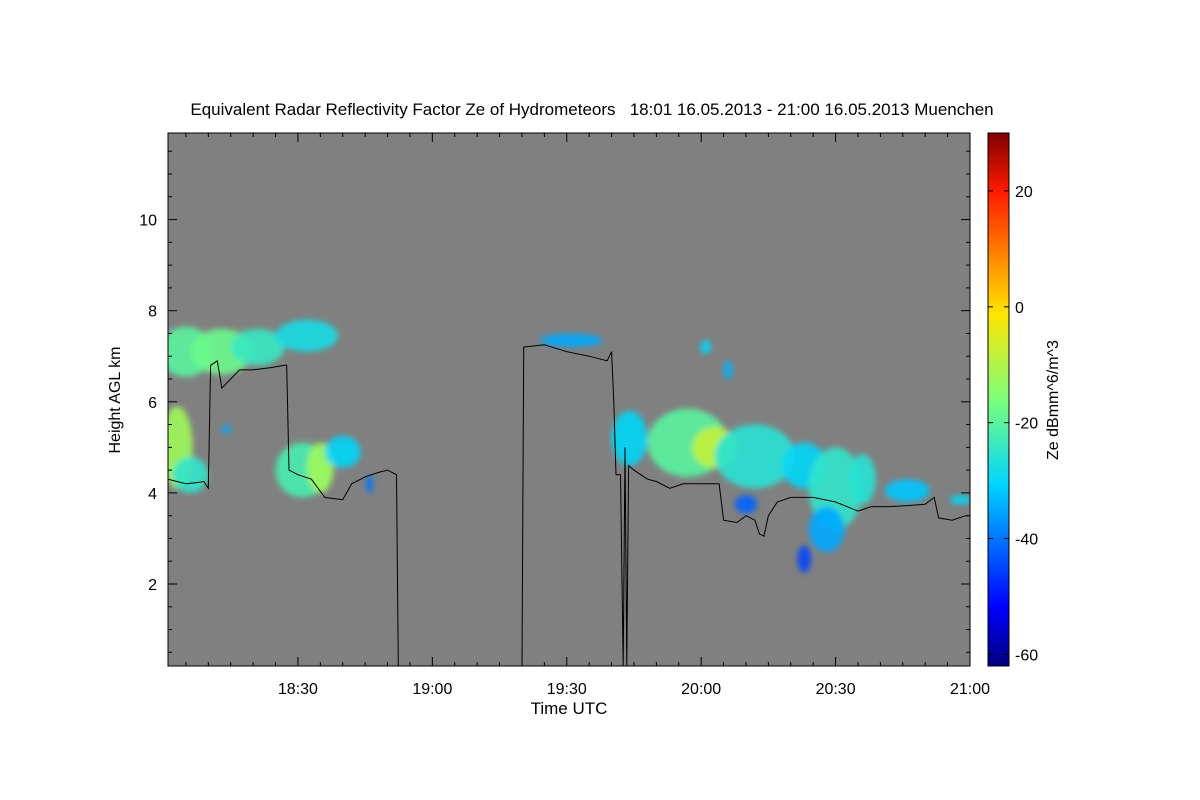 This screenshot has width=1200, height=800. What do you see at coordinates (970, 689) in the screenshot?
I see `x-tick-label: 21:00` at bounding box center [970, 689].